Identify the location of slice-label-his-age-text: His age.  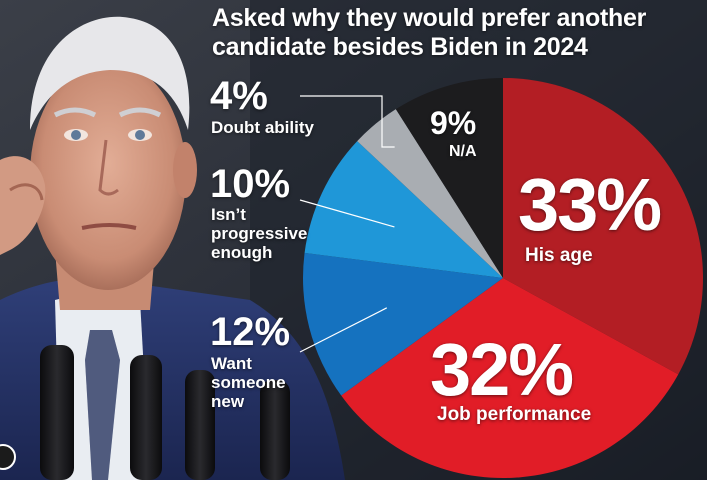
(559, 255).